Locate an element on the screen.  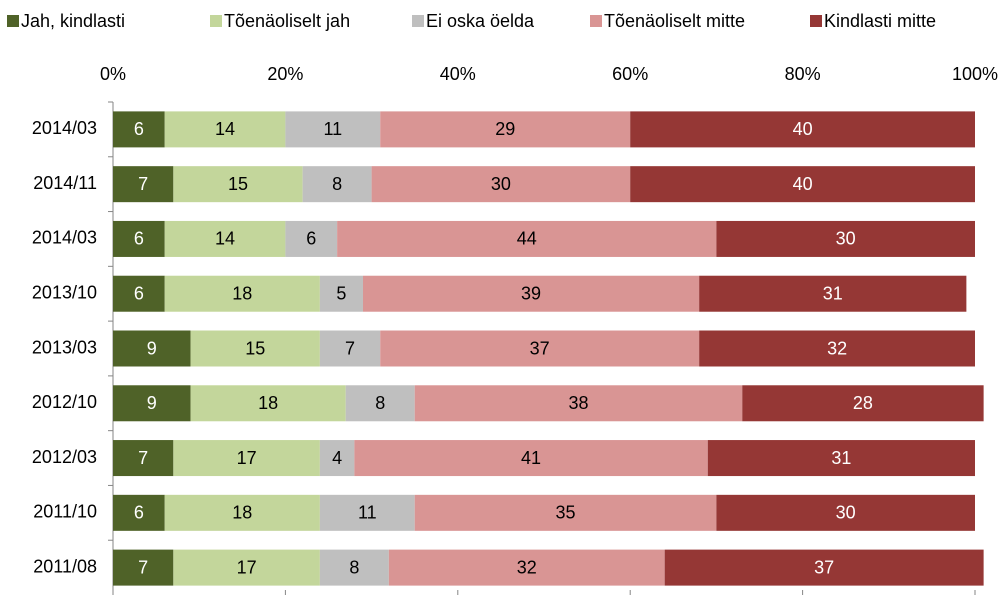
data-label: 4 is located at coordinates (337, 458).